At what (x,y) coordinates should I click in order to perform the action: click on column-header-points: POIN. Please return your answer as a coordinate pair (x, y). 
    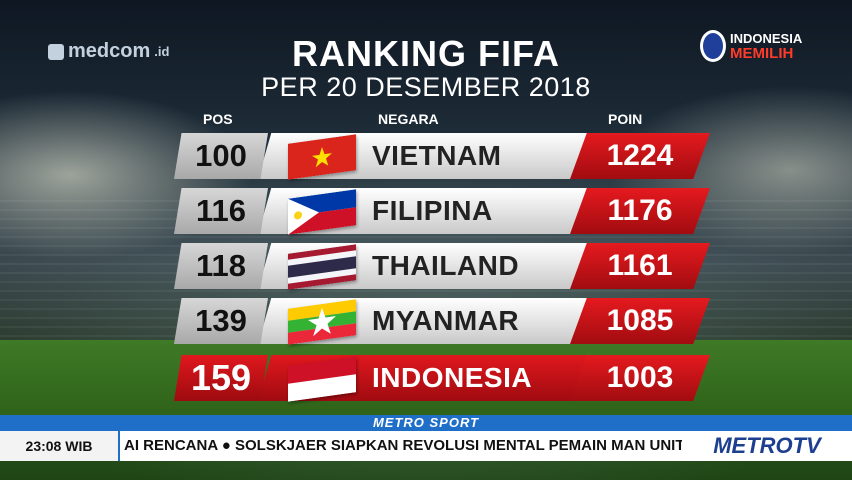
    Looking at the image, I should click on (625, 119).